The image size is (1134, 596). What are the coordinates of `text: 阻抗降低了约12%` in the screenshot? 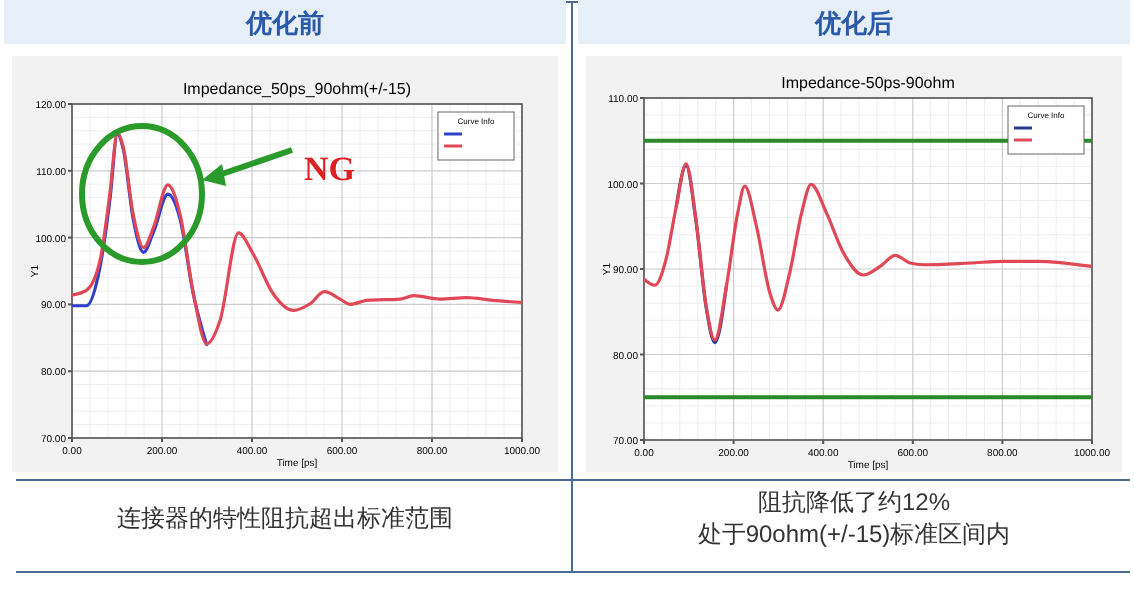 It's located at (854, 502).